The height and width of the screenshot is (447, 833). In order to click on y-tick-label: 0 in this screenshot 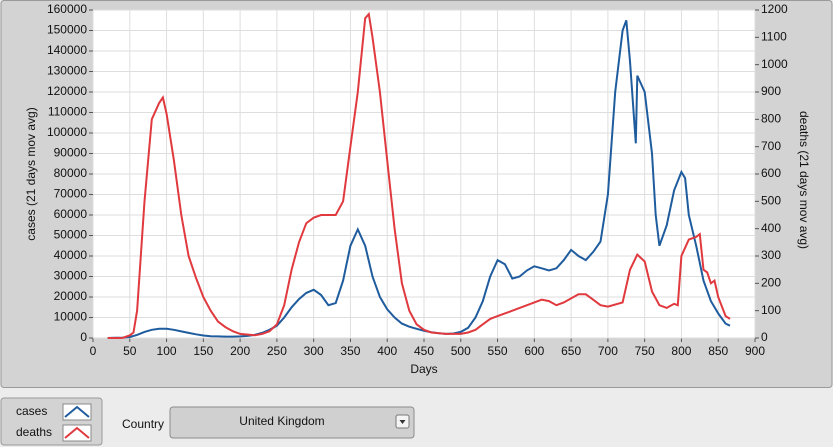, I will do `click(83, 337)`.